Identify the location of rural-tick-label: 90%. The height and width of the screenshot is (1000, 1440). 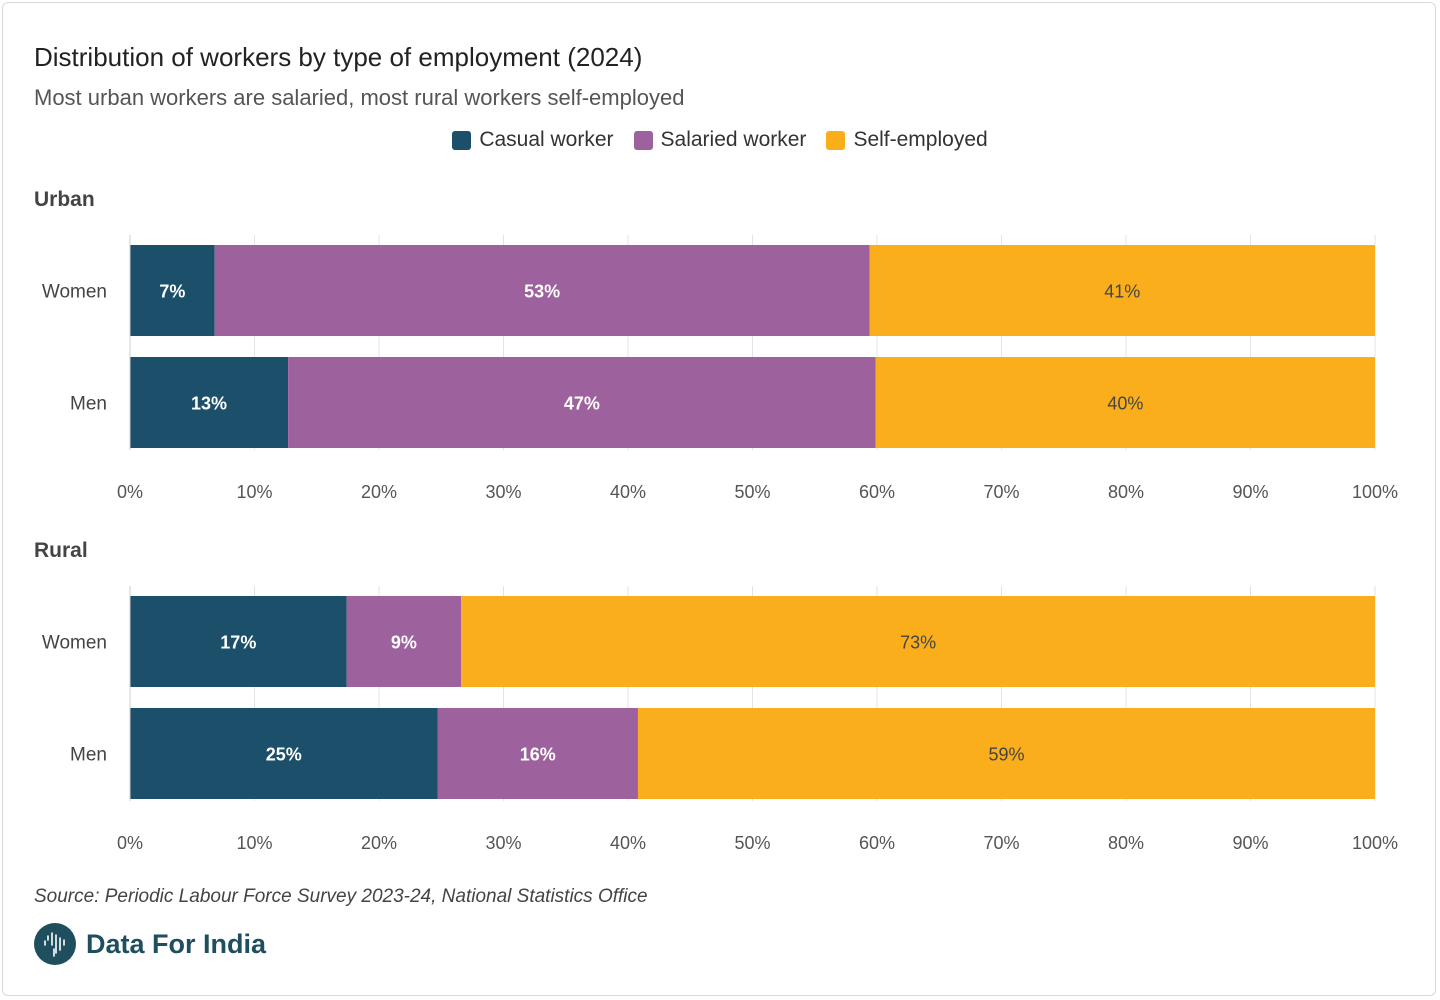
(1250, 843).